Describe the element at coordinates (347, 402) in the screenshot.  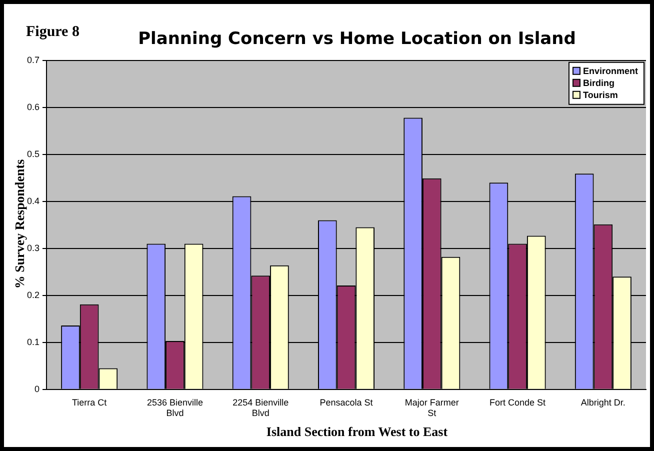
I see `x-tick-label: Pensacola St` at that location.